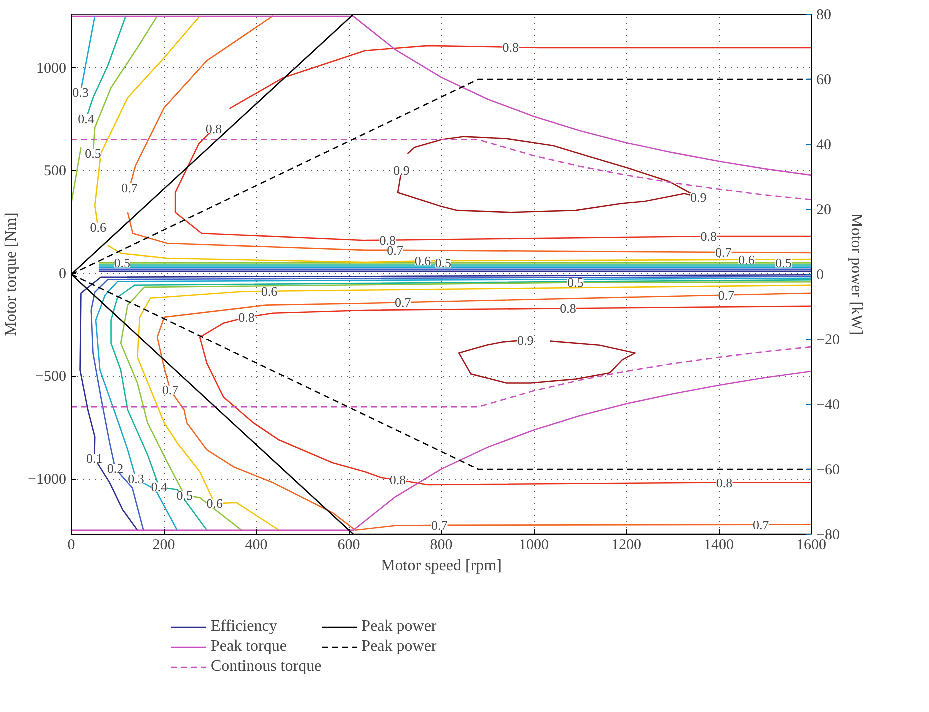 The width and height of the screenshot is (929, 712). What do you see at coordinates (627, 546) in the screenshot?
I see `x-tick-label: 1200` at bounding box center [627, 546].